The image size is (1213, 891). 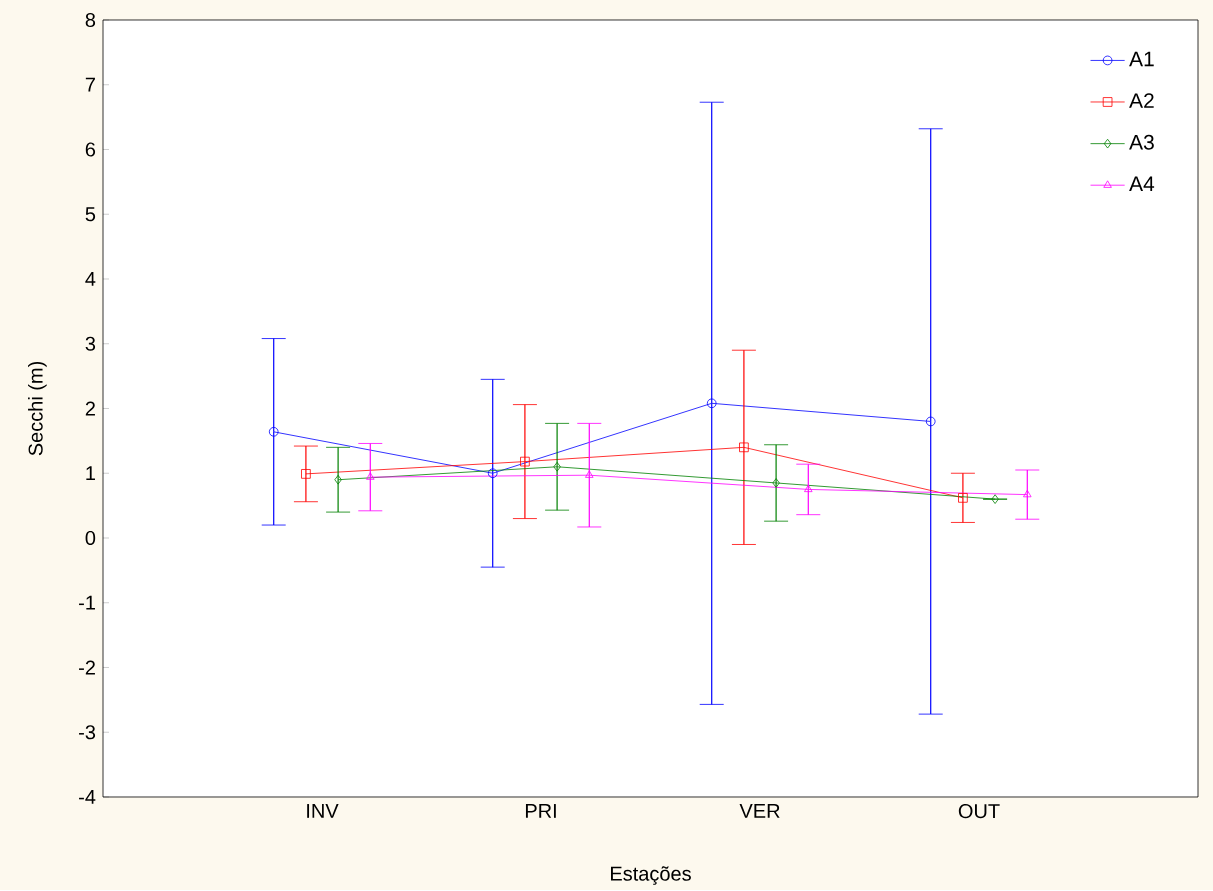 What do you see at coordinates (90, 84) in the screenshot?
I see `y-tick-label: 7` at bounding box center [90, 84].